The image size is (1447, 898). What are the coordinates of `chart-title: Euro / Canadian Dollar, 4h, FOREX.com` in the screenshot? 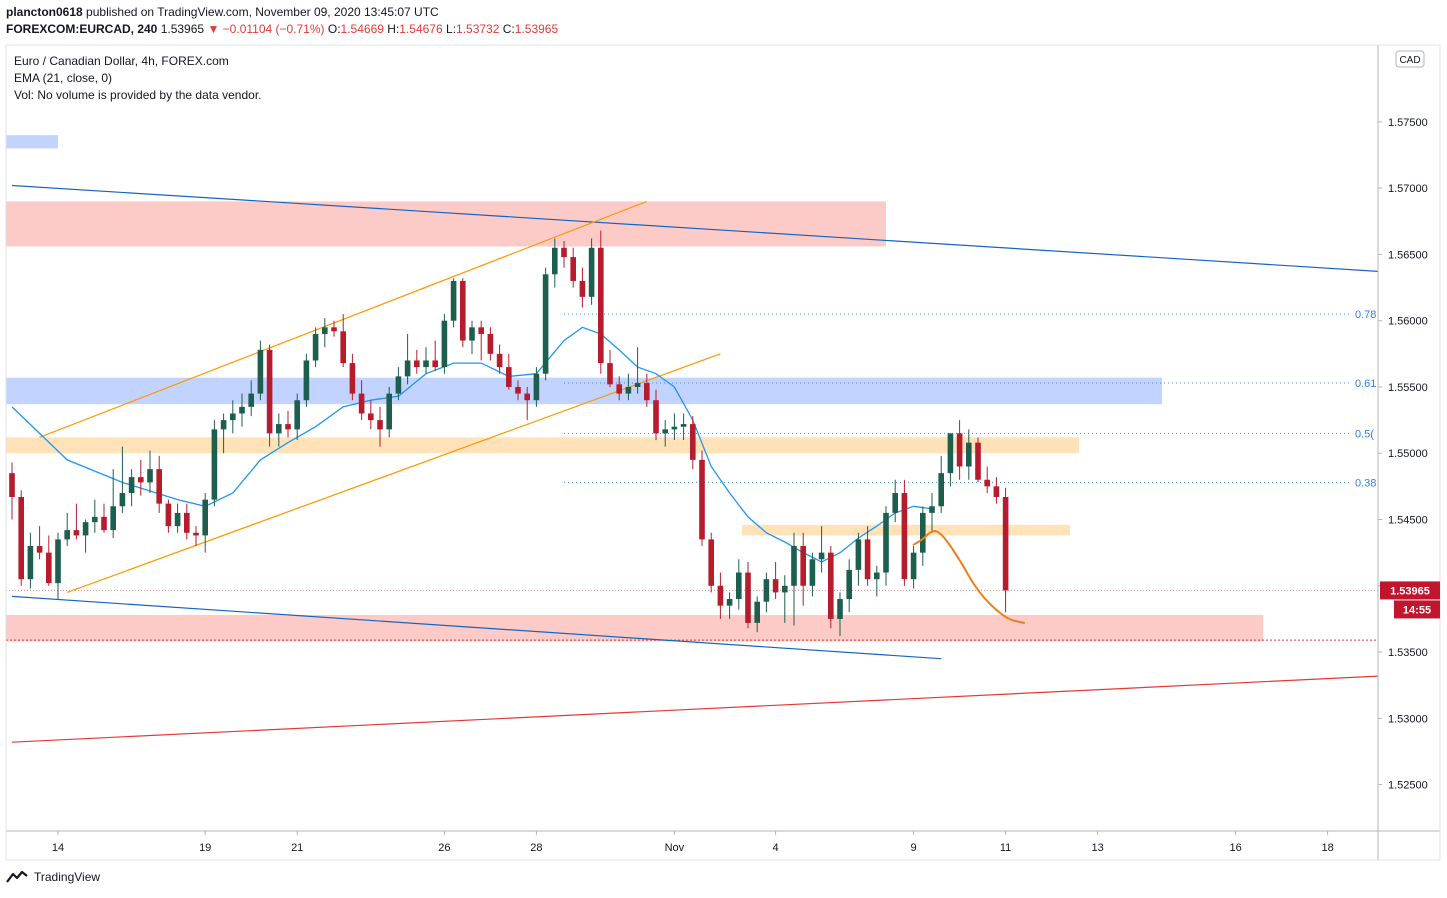 It's located at (121, 61).